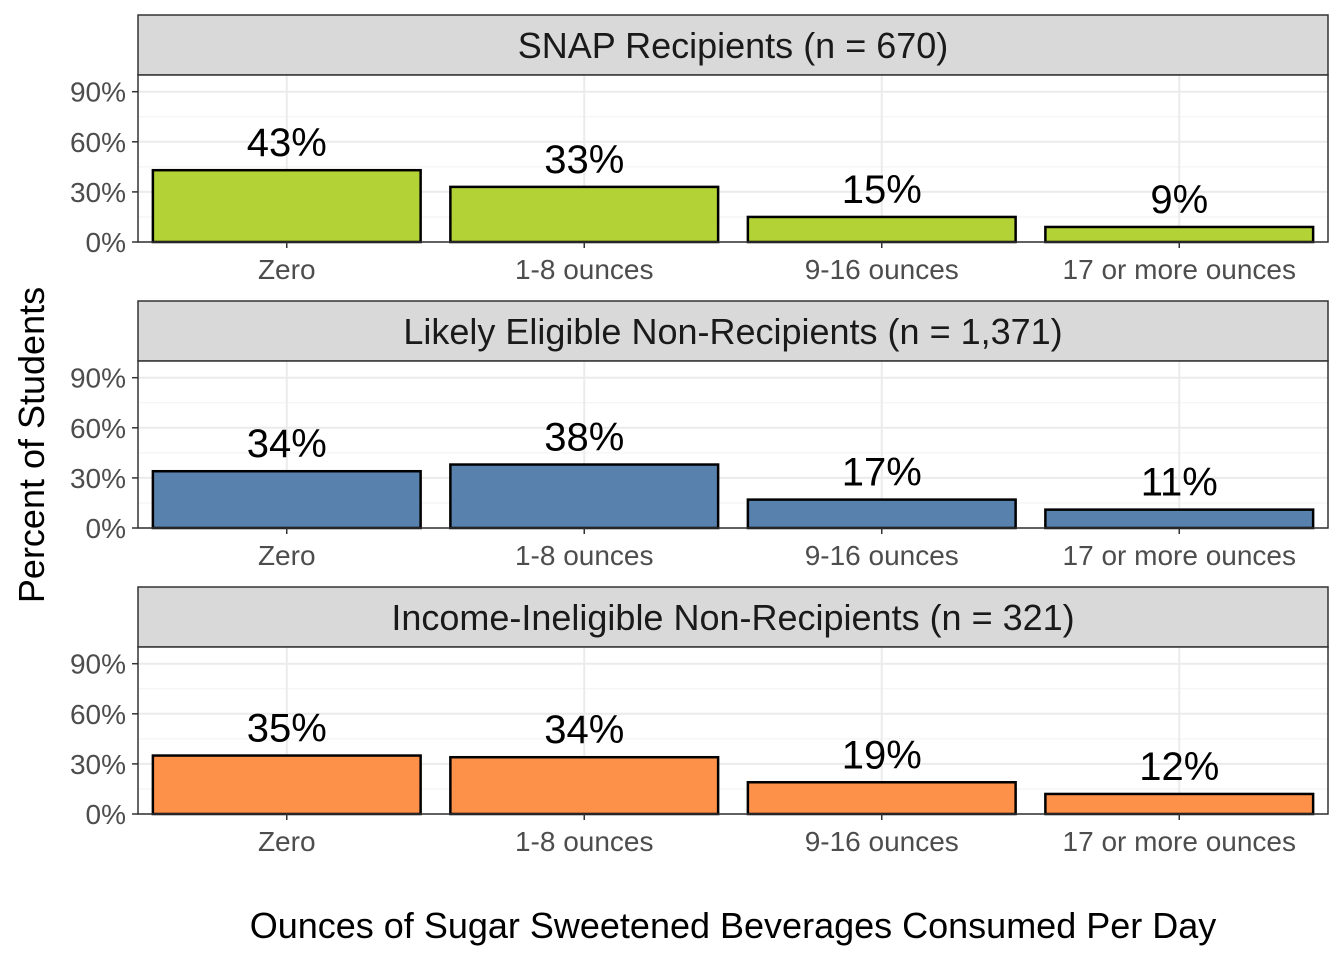 The height and width of the screenshot is (965, 1344). What do you see at coordinates (882, 755) in the screenshot?
I see `data-label: 19%` at bounding box center [882, 755].